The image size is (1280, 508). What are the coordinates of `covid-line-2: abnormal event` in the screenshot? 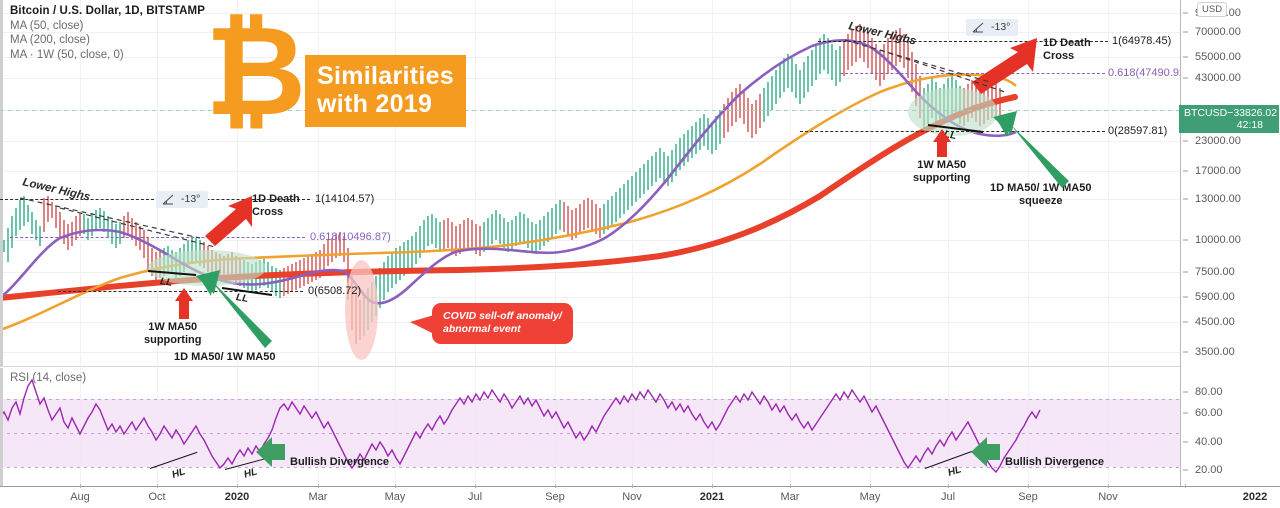 It's located at (482, 329).